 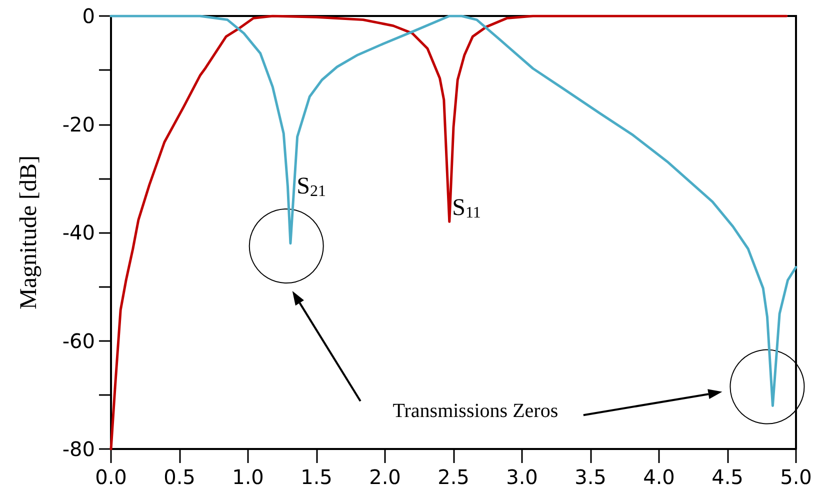 I want to click on series-label: S21, so click(x=311, y=186).